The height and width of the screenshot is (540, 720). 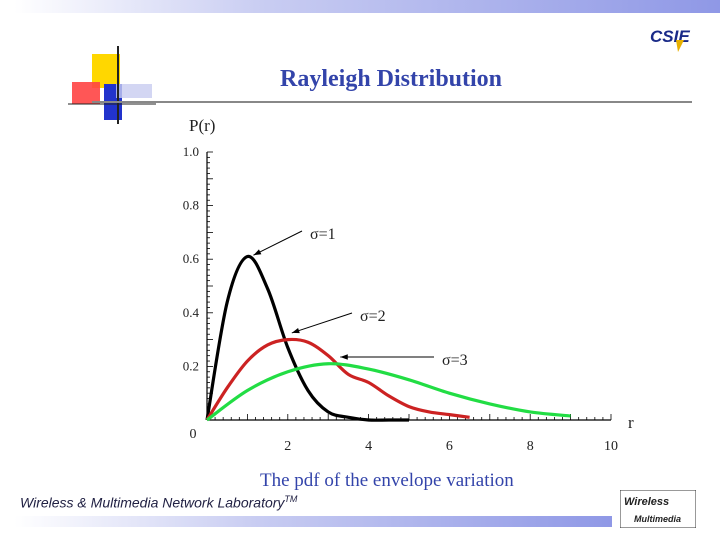 I want to click on footer-lab-name: Wireless & Multimedia Network Laboratory, so click(x=152, y=502).